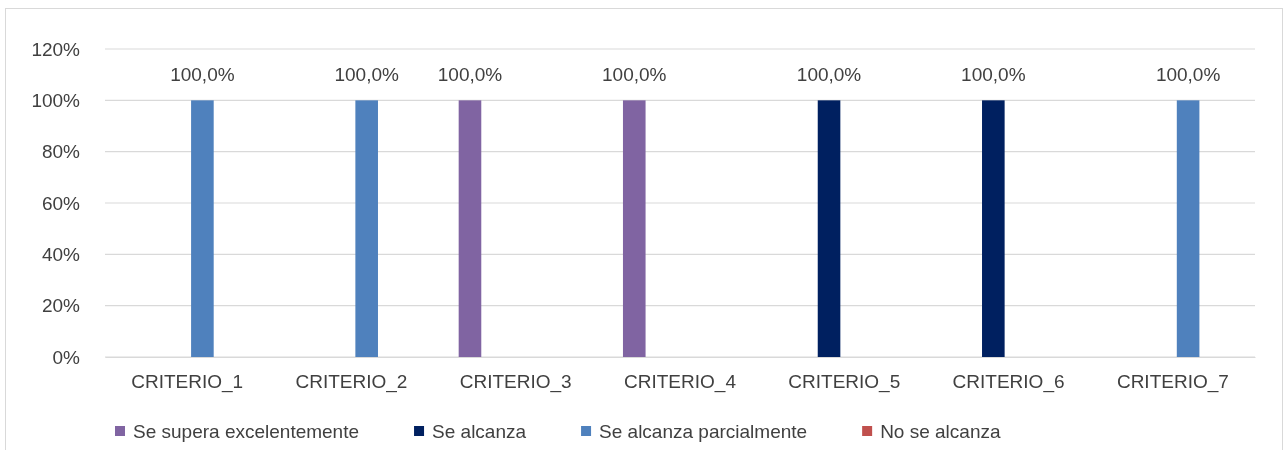 This screenshot has width=1285, height=450. Describe the element at coordinates (61, 152) in the screenshot. I see `y-tick-label: 80%` at that location.